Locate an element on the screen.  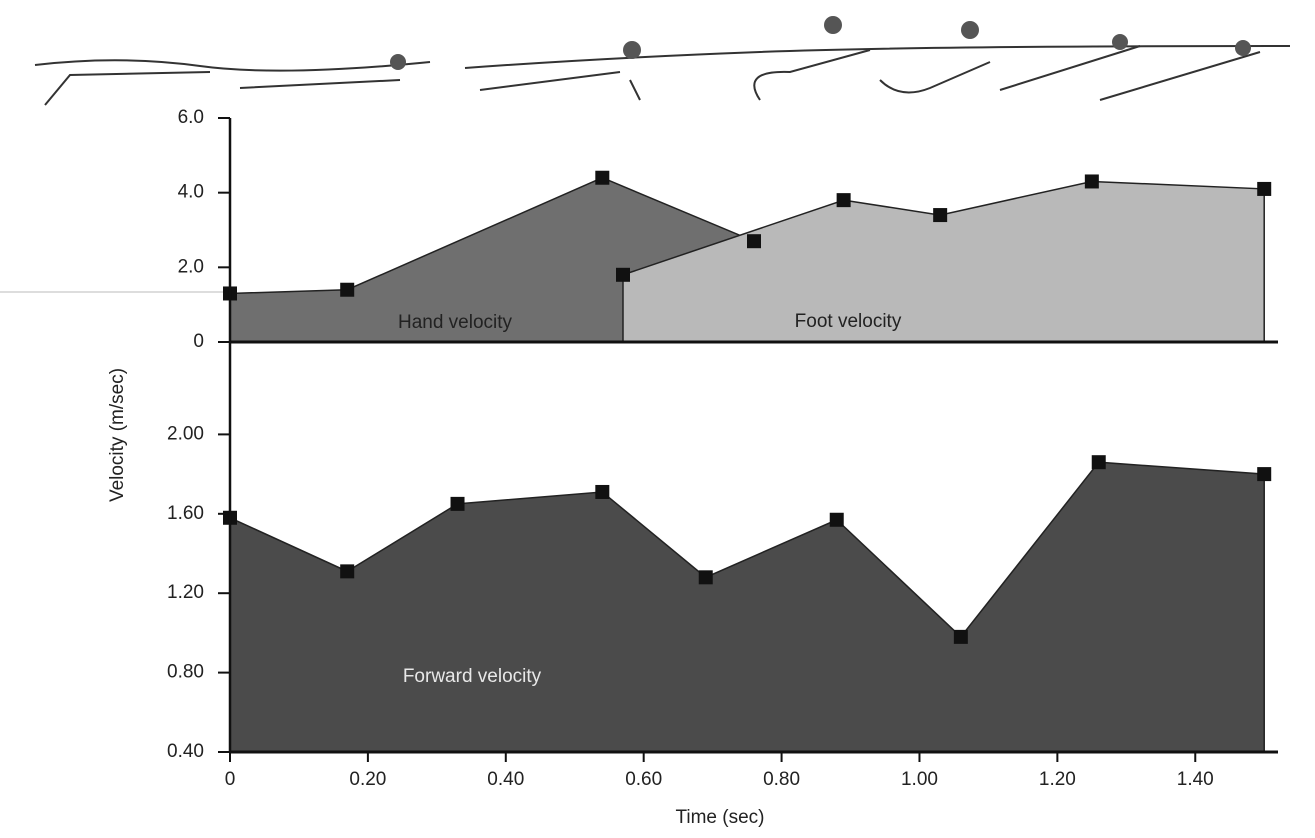
y-axis-label: Velocity (m/sec) is located at coordinates (117, 435).